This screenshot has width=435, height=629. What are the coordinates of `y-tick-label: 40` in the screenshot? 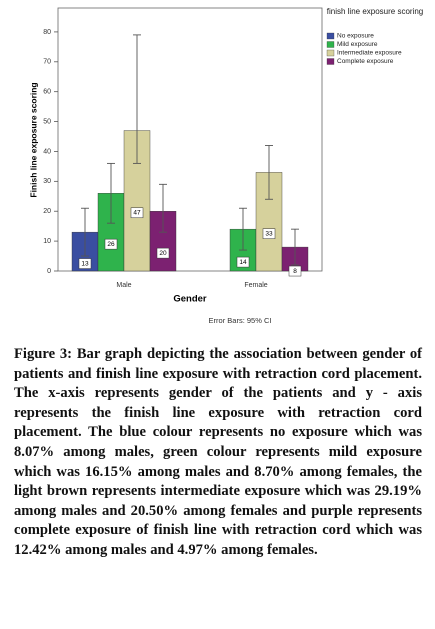 It's located at (47, 151).